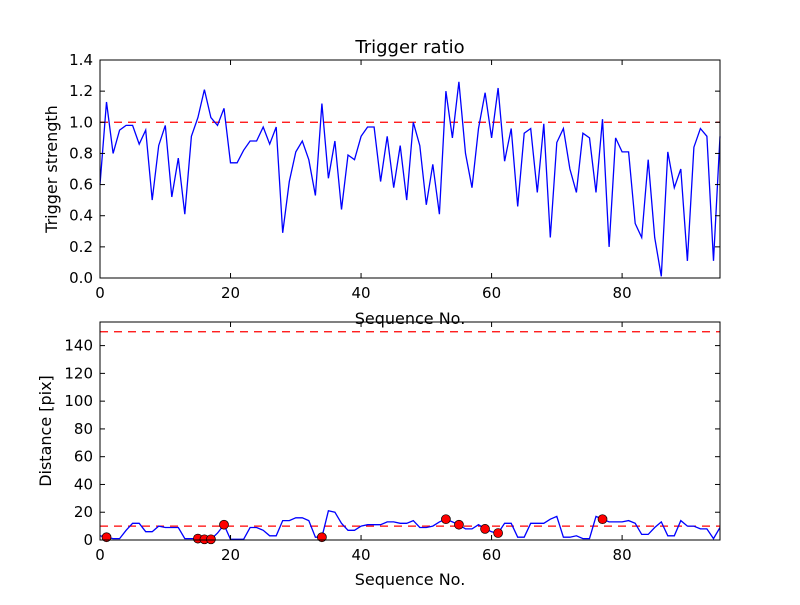 This screenshot has height=605, width=800. What do you see at coordinates (81, 122) in the screenshot?
I see `top-y-tick-label: 1.0` at bounding box center [81, 122].